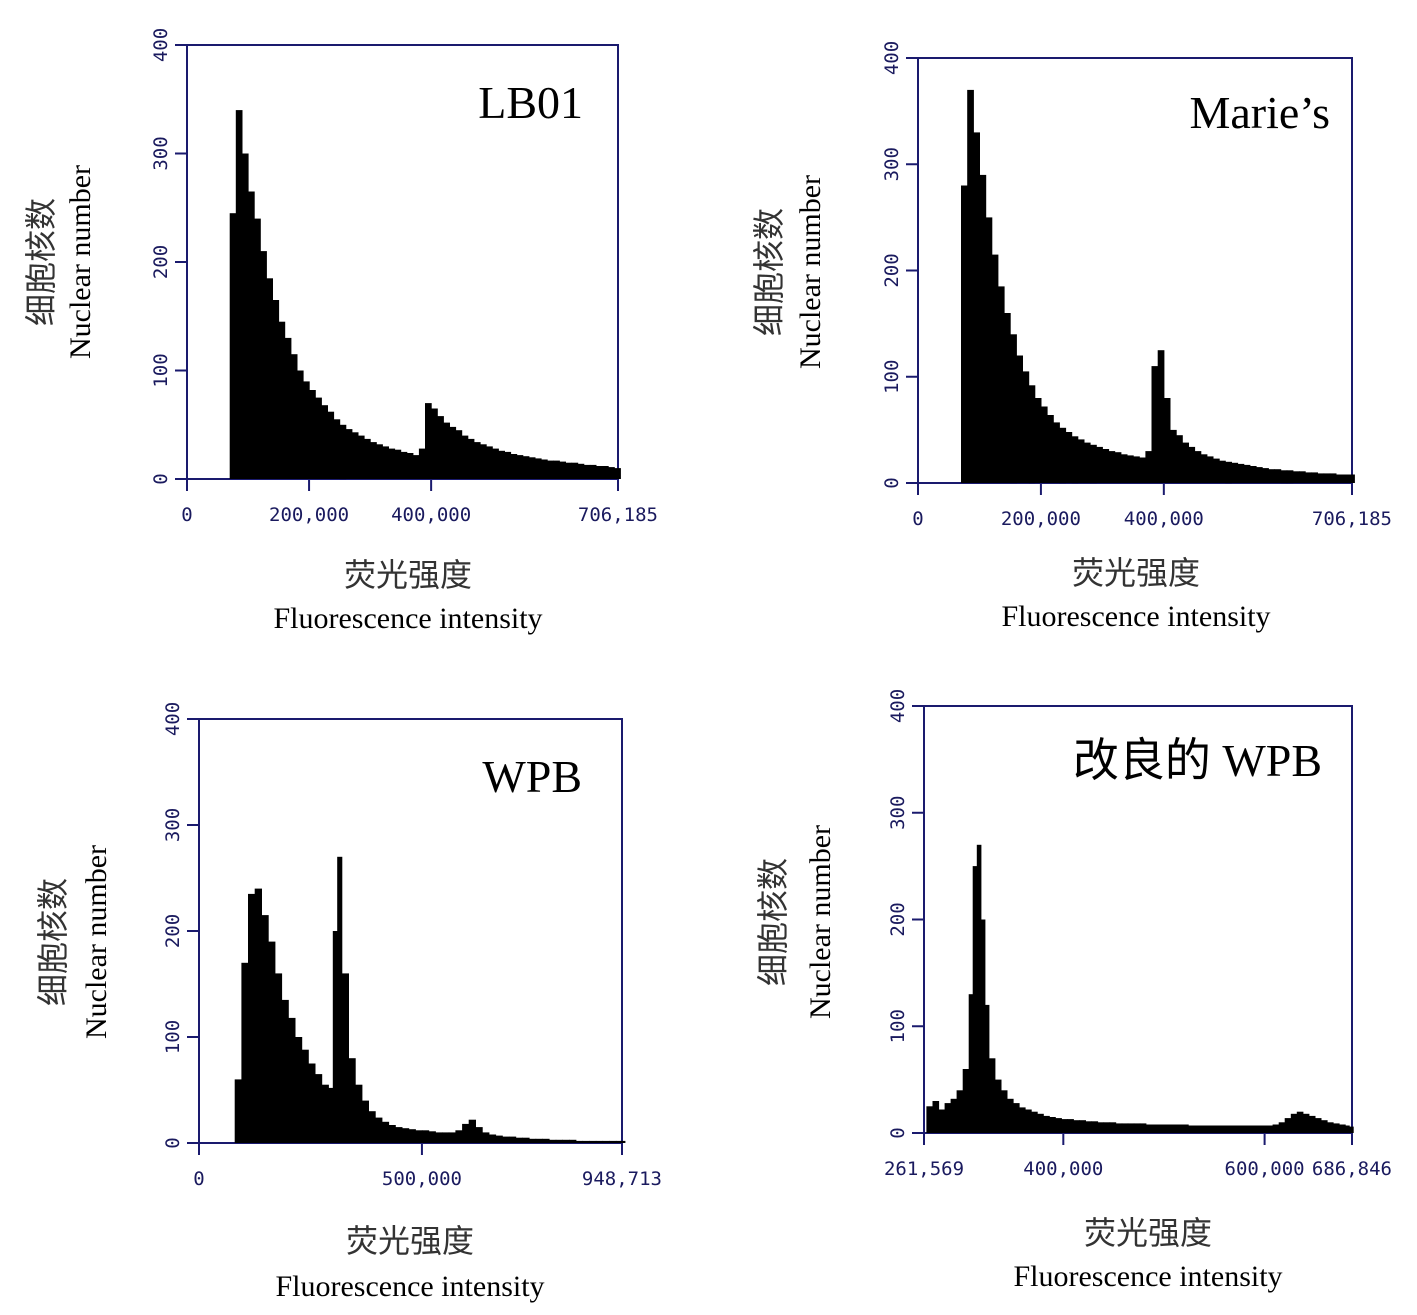  Describe the element at coordinates (1197, 760) in the screenshot. I see `panel-title: 改良的 WPB` at that location.